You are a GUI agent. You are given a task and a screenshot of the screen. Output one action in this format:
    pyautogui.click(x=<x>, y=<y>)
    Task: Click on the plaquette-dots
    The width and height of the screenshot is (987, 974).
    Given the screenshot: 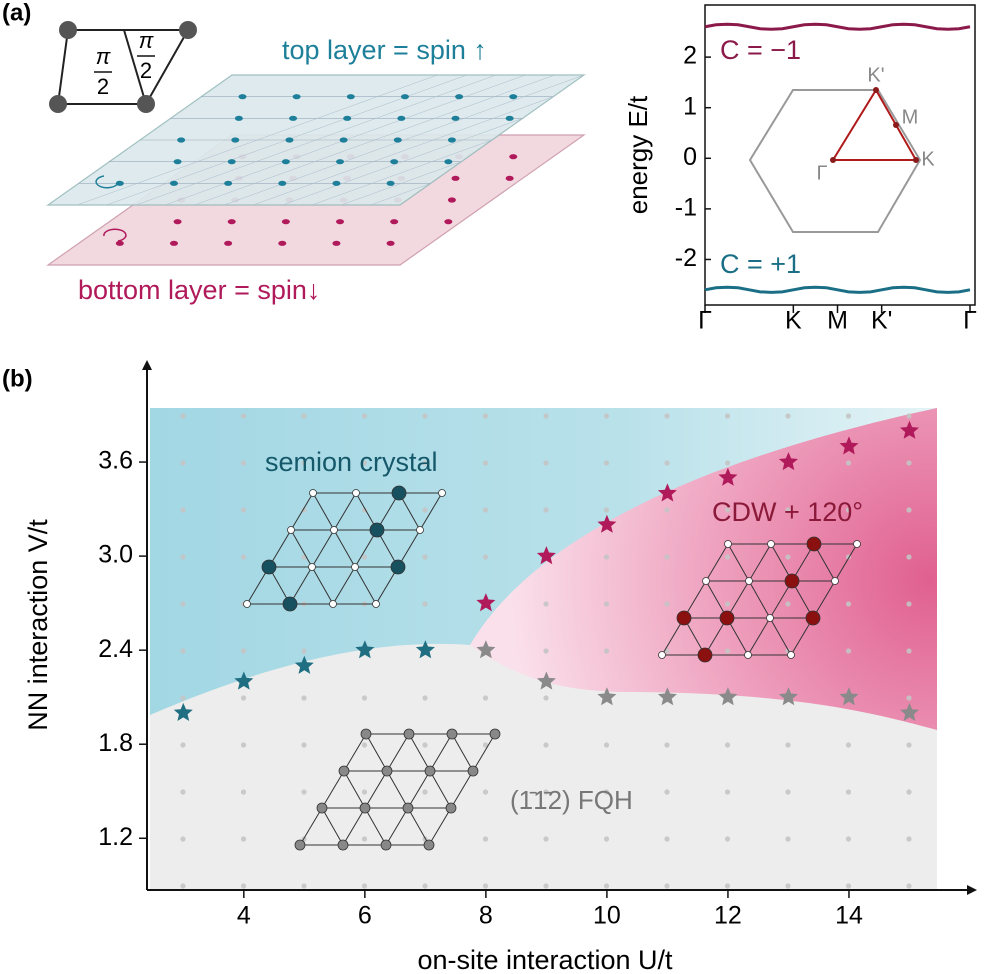 What is the action you would take?
    pyautogui.click(x=123, y=67)
    